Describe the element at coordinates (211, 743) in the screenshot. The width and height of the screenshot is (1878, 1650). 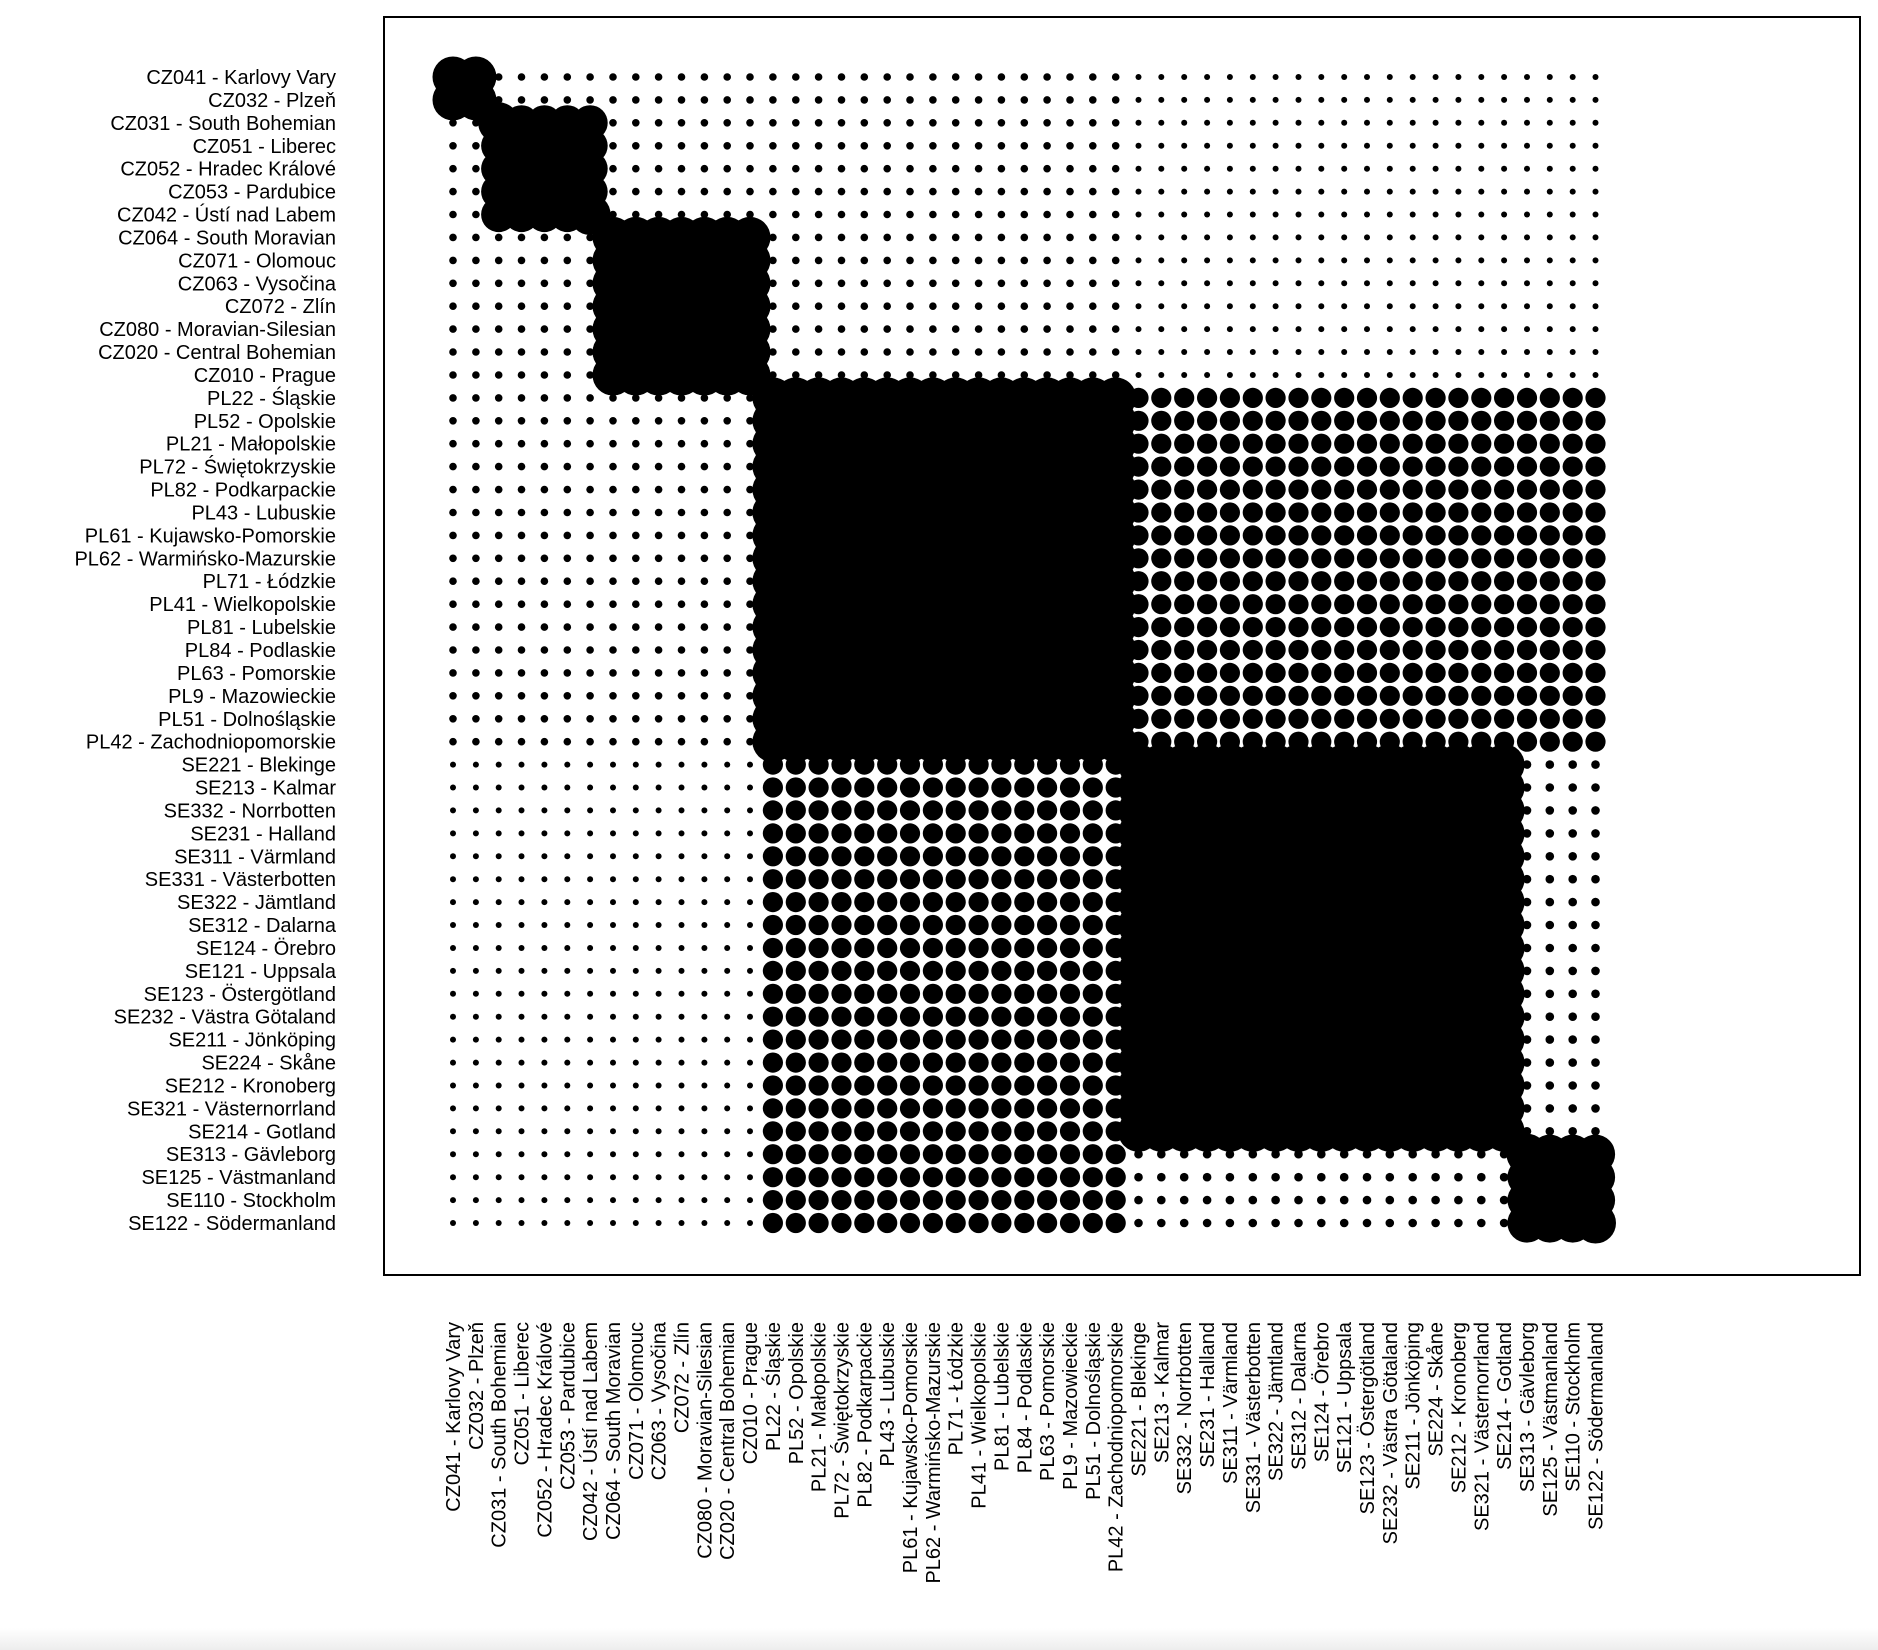
I see `y-label-pl42-zachodniopomorskie: PL42 - Zachodniopomorskie` at that location.